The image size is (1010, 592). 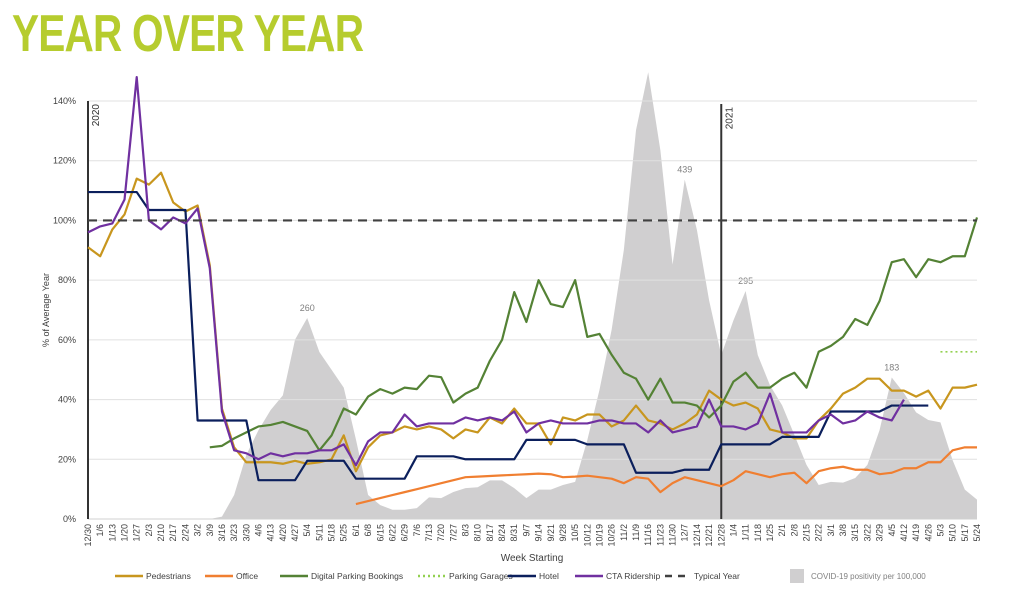 What do you see at coordinates (868, 576) in the screenshot?
I see `legend-covid-label: COVID-19 positivity per 100,000` at bounding box center [868, 576].